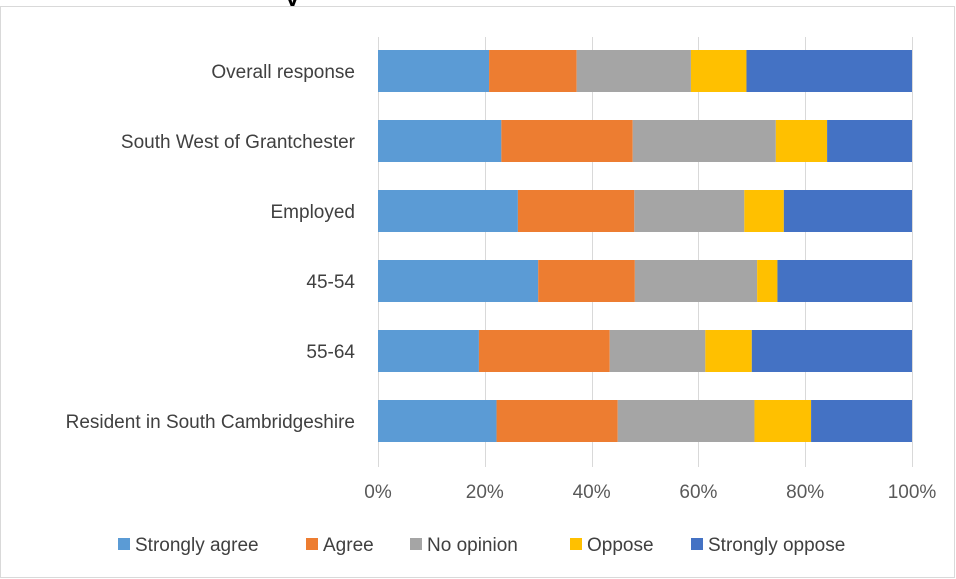 This screenshot has height=579, width=956. I want to click on category-label: Resident in South Cambridgeshire, so click(210, 422).